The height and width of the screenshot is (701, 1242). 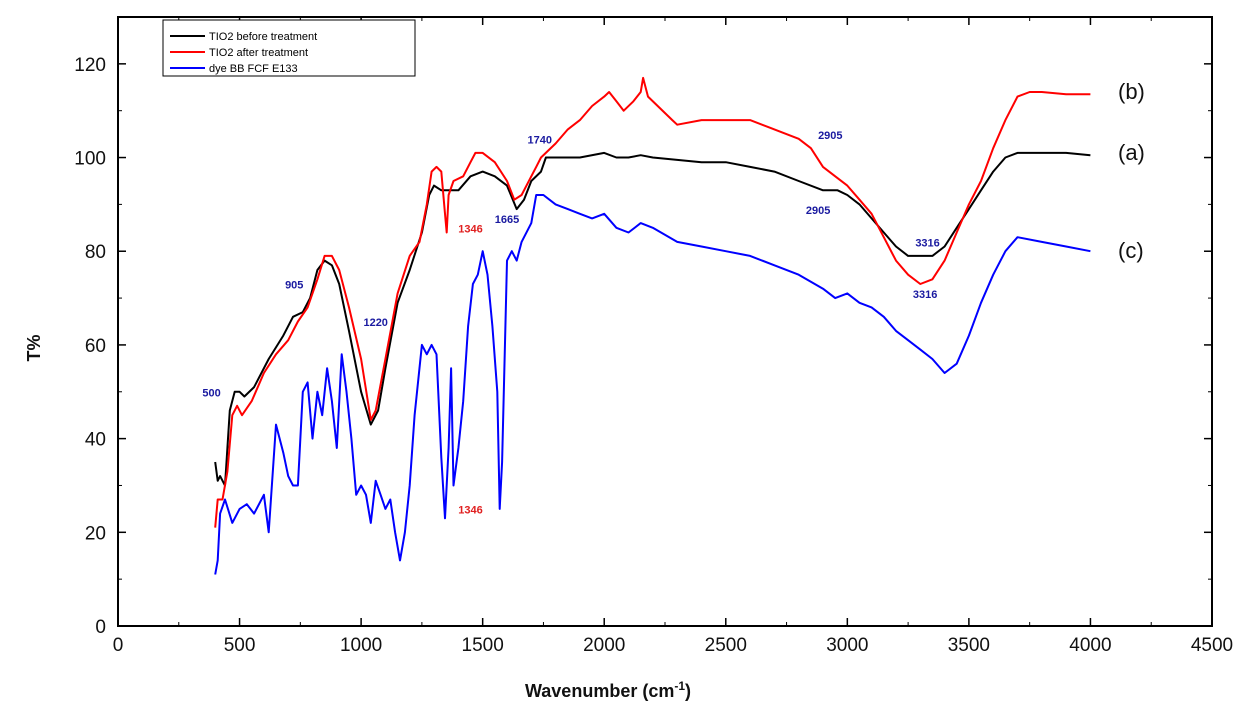 I want to click on legend-box, so click(x=289, y=48).